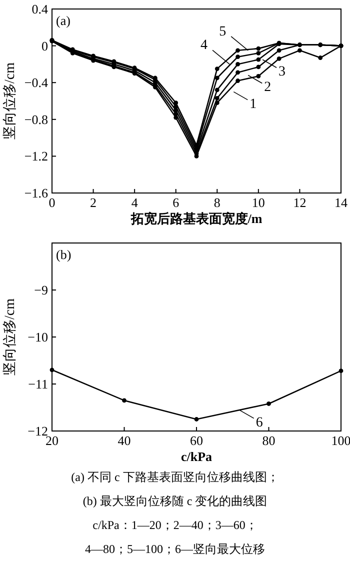 This screenshot has height=563, width=350. What do you see at coordinates (63, 20) in the screenshot?
I see `chart-title: (a)` at bounding box center [63, 20].